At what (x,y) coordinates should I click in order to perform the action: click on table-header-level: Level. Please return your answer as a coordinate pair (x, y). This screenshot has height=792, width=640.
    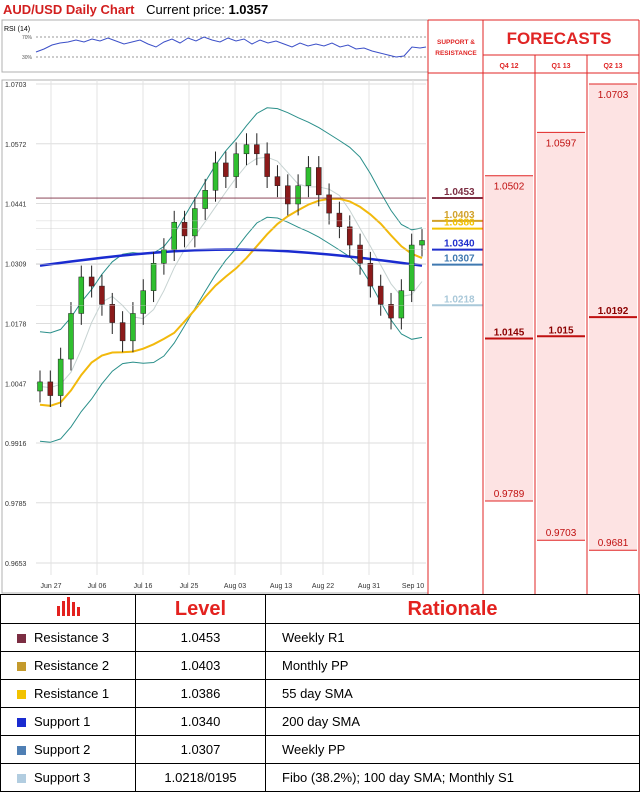
    Looking at the image, I should click on (200, 609).